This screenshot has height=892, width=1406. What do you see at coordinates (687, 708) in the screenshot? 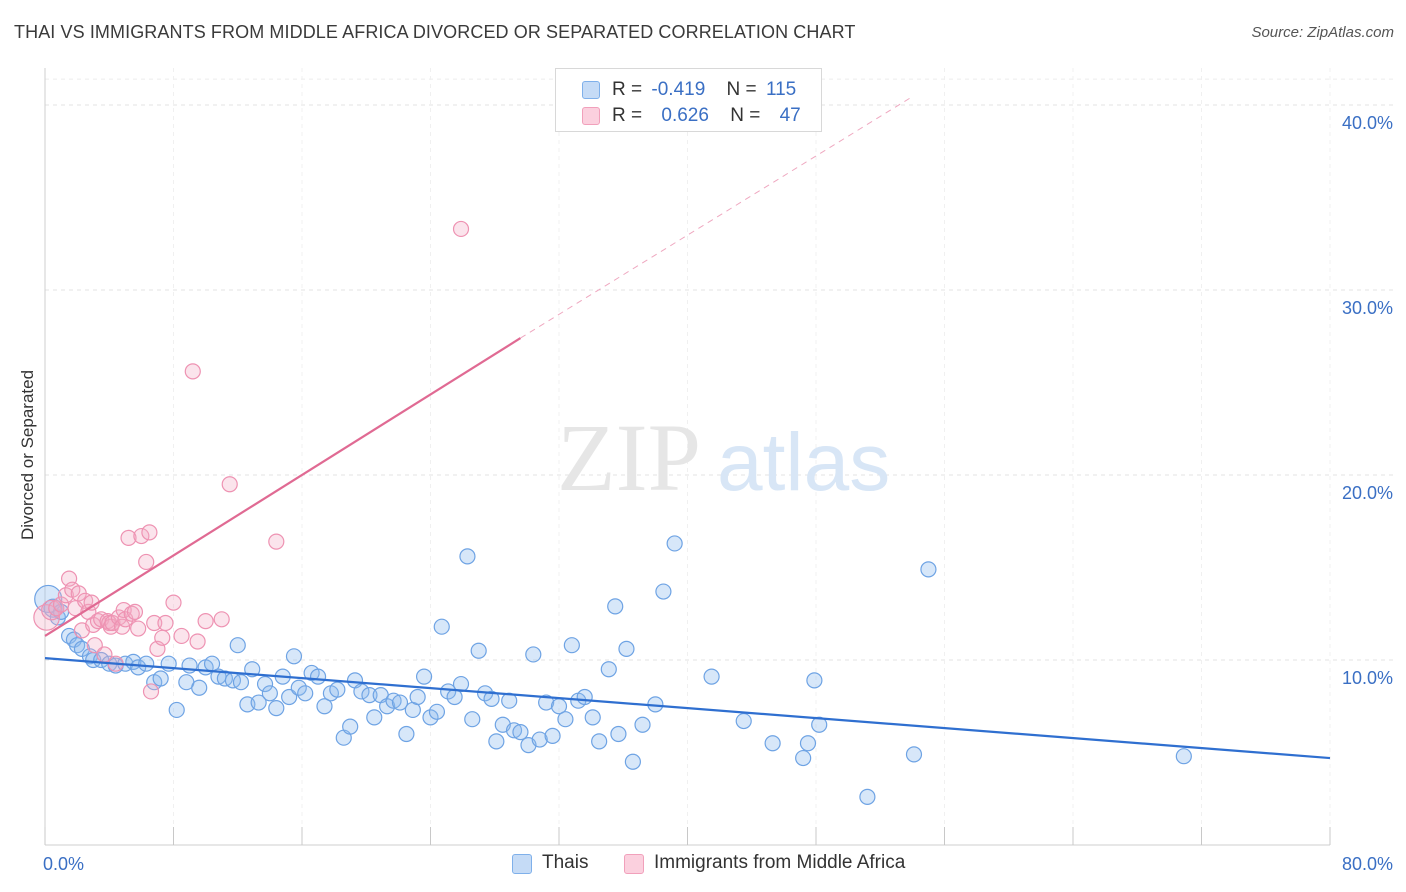
I see `trend-line-thais` at bounding box center [687, 708].